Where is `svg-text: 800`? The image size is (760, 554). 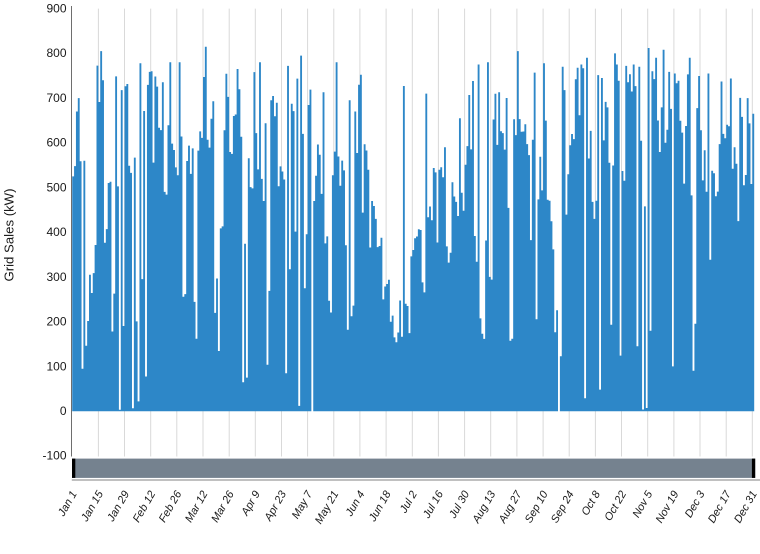
svg-text: 800 is located at coordinates (56, 53).